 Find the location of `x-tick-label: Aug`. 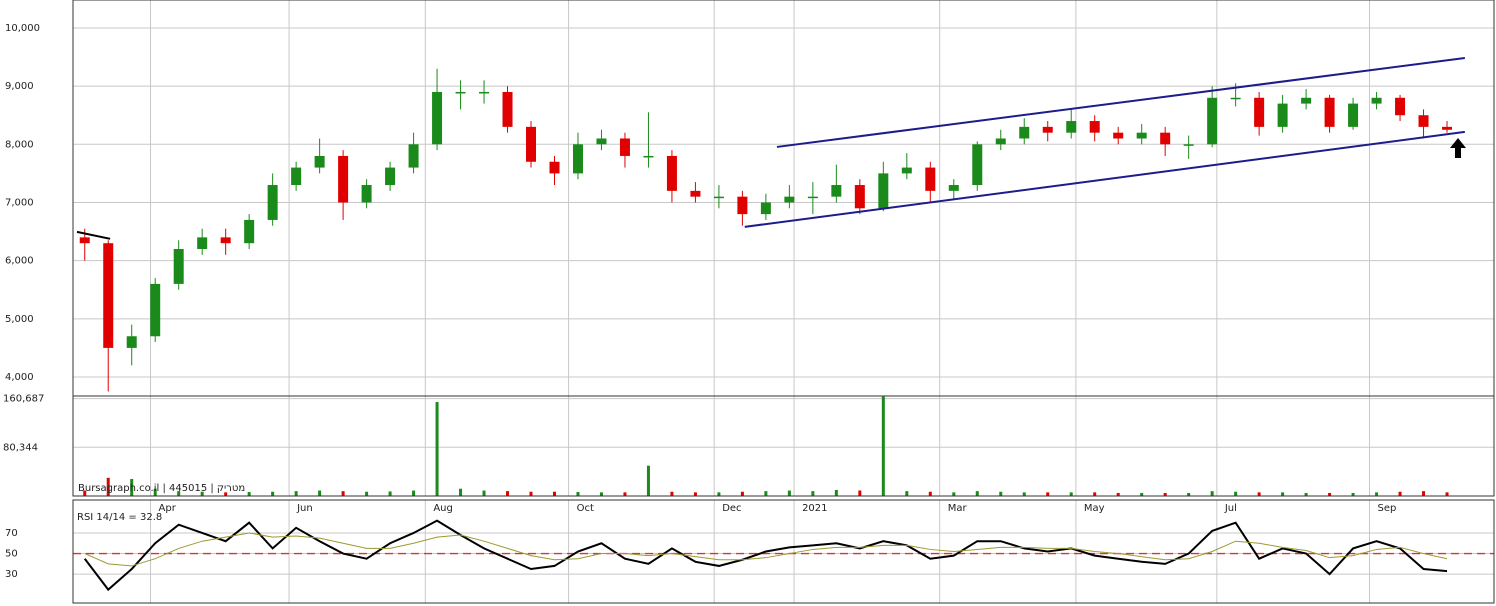

x-tick-label: Aug is located at coordinates (443, 508).